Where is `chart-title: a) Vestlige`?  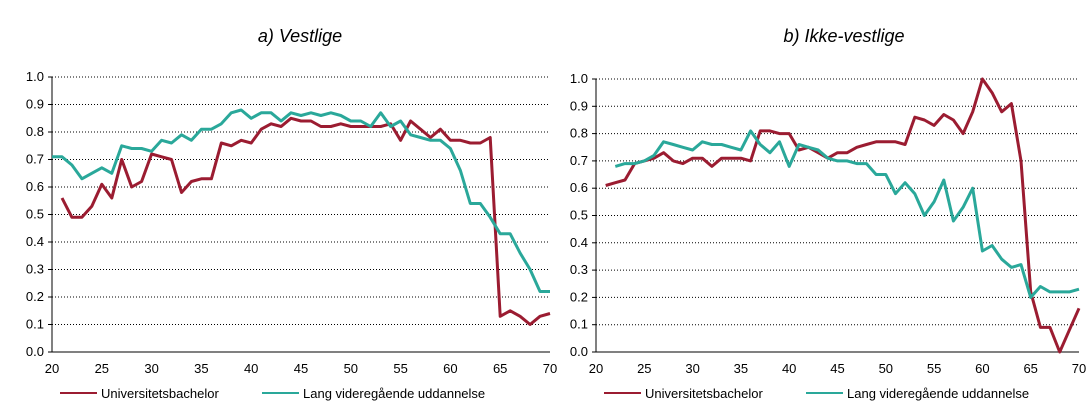 chart-title: a) Vestlige is located at coordinates (300, 36).